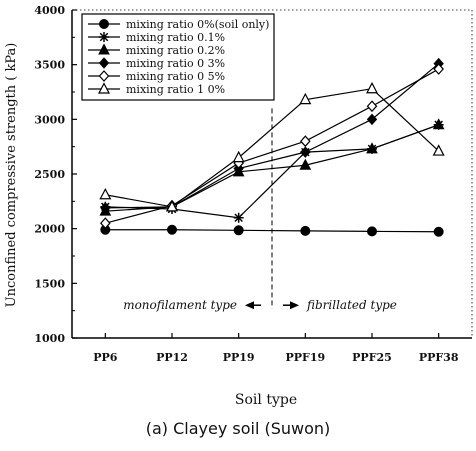 This screenshot has height=451, width=476. I want to click on y-tick-label: 1000, so click(49, 338).